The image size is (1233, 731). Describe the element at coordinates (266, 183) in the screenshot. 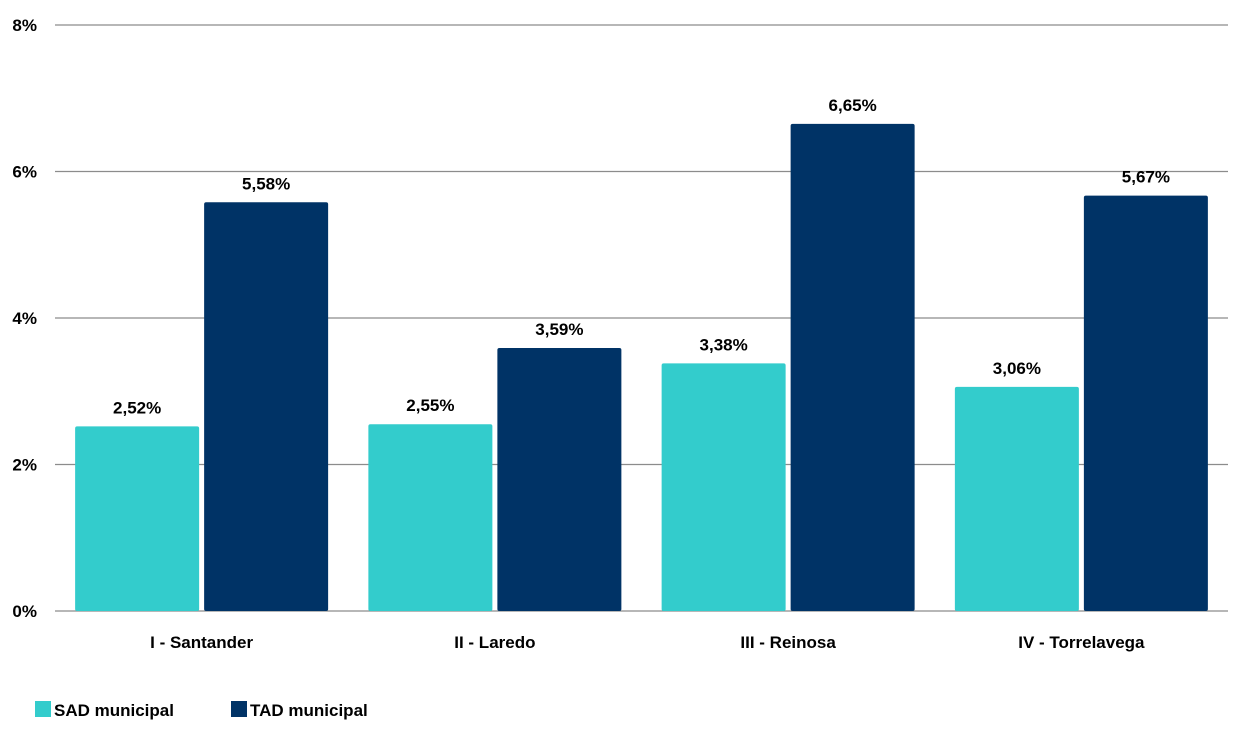

I see `data-label: 5,58%` at that location.